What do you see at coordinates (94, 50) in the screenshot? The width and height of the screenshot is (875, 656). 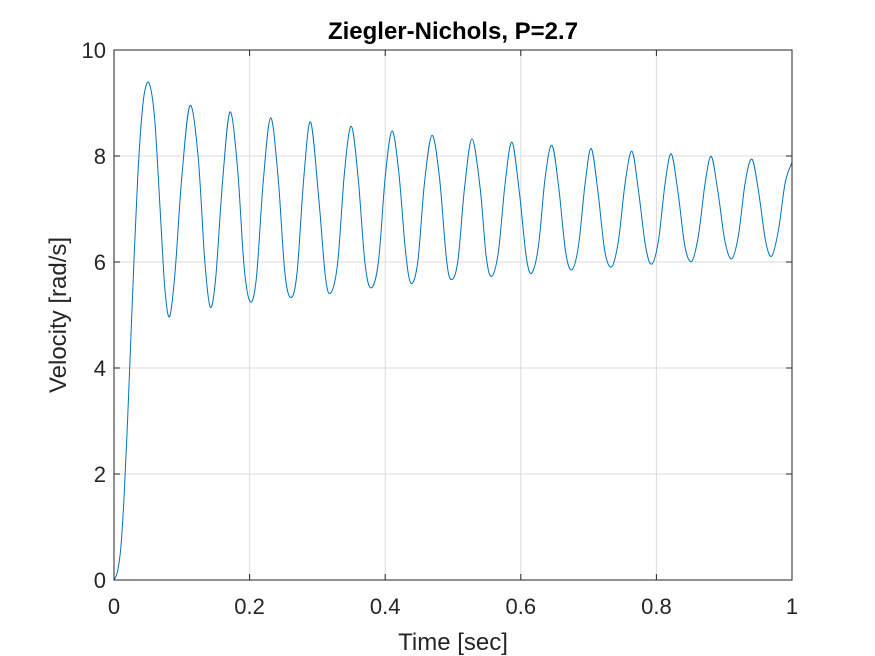 I see `y-tick-label: 10` at bounding box center [94, 50].